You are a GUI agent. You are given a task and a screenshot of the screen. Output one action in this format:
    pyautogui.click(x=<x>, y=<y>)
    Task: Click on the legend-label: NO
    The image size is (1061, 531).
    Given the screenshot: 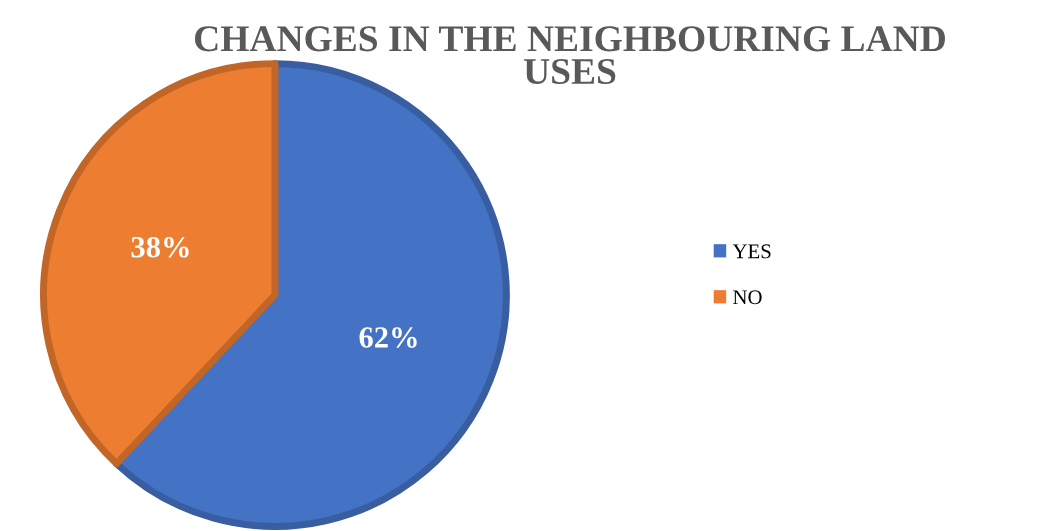 What is the action you would take?
    pyautogui.click(x=747, y=297)
    